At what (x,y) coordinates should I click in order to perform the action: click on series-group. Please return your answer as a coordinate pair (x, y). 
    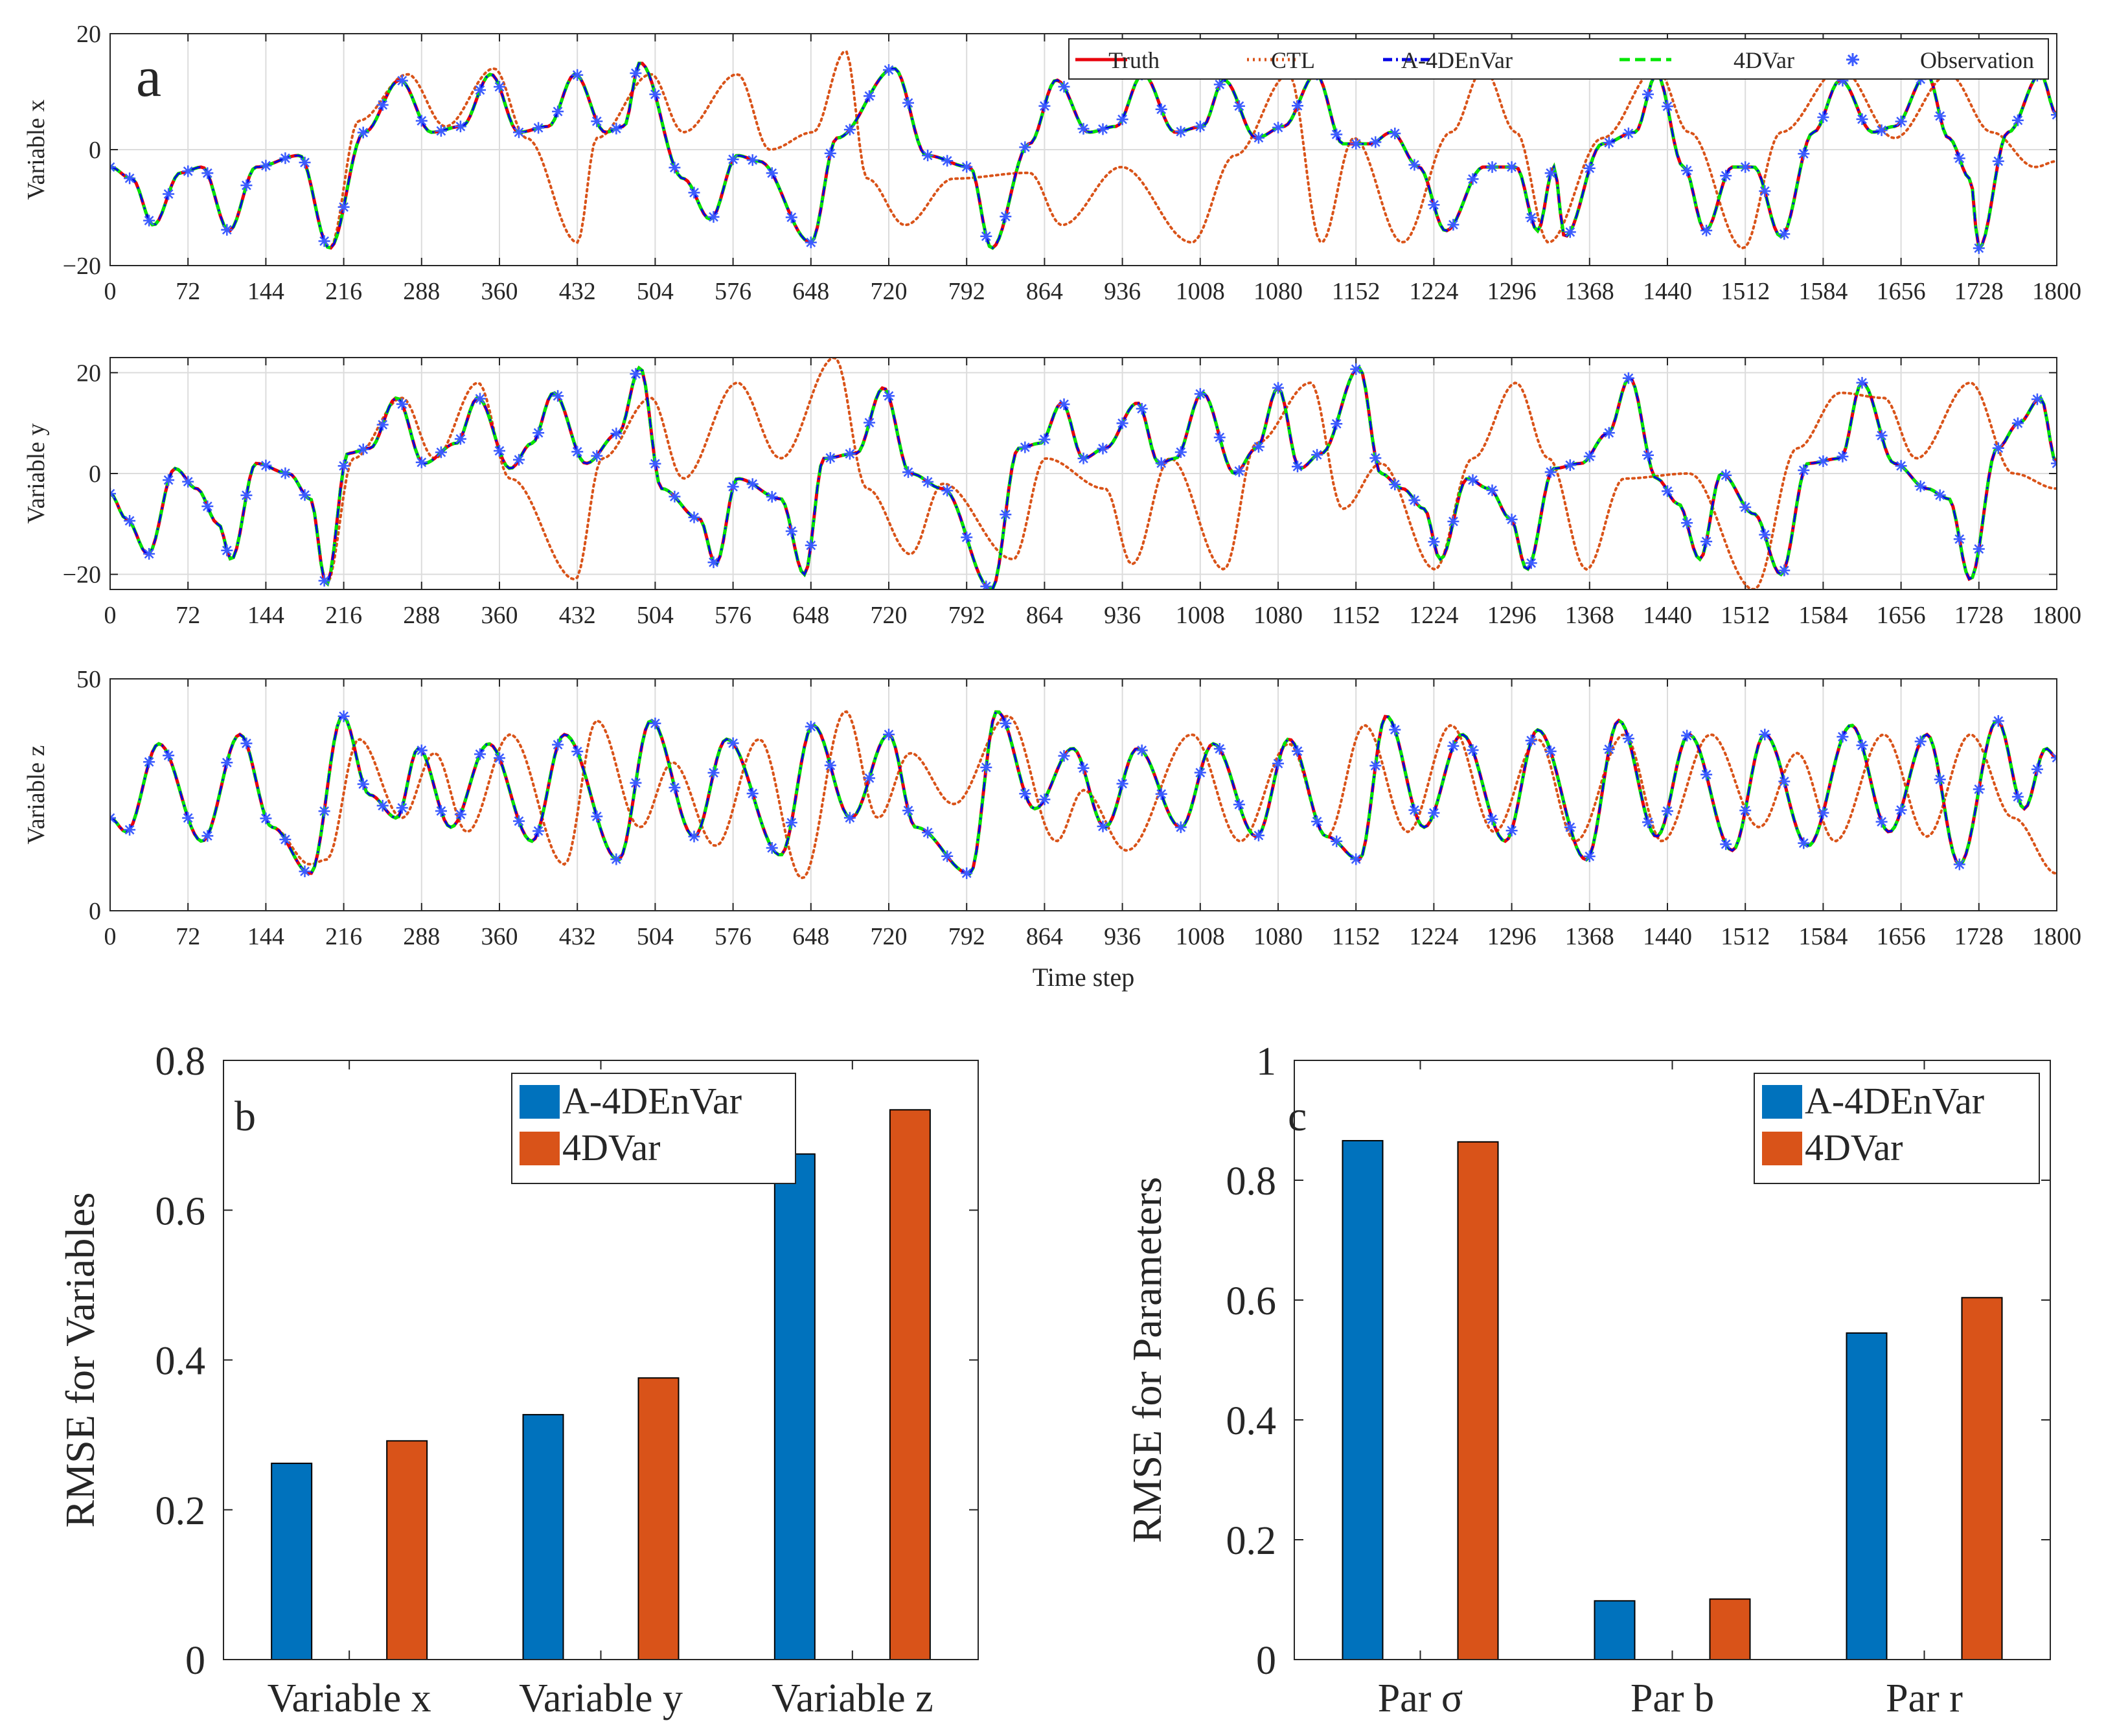
    Looking at the image, I should click on (1083, 795).